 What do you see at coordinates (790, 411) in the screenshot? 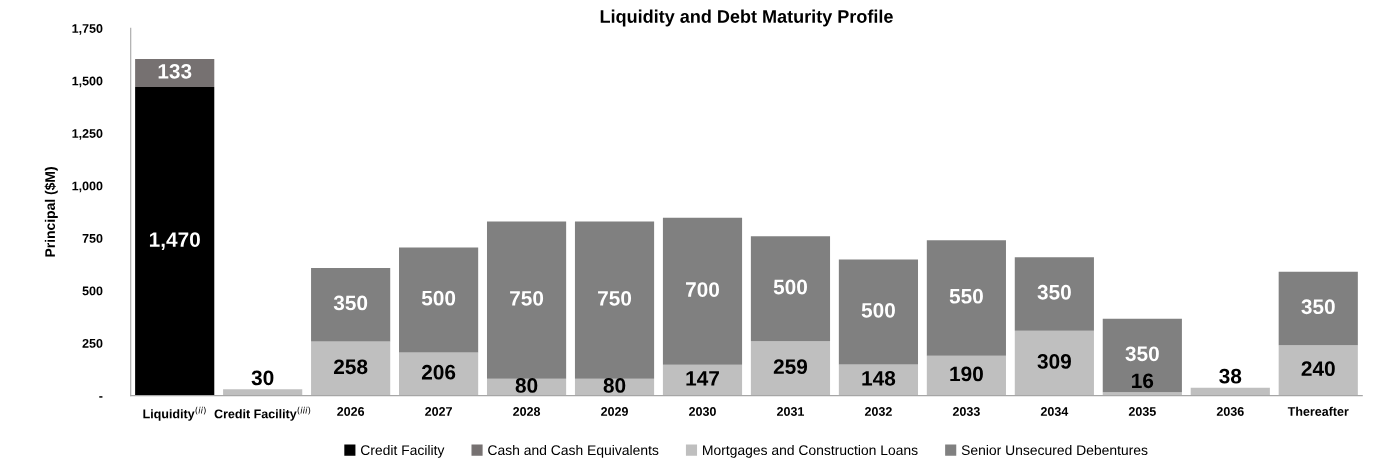
I see `x-tick-label: 2031` at bounding box center [790, 411].